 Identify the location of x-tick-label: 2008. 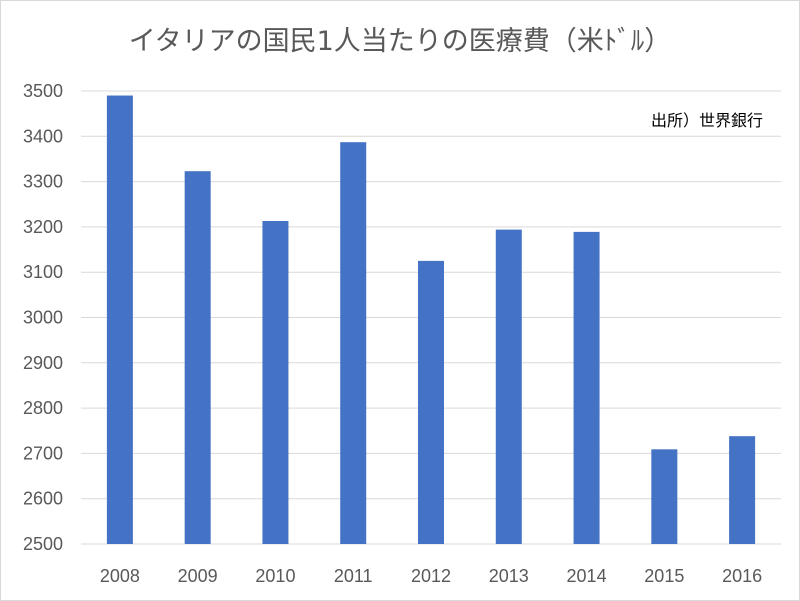
(120, 576).